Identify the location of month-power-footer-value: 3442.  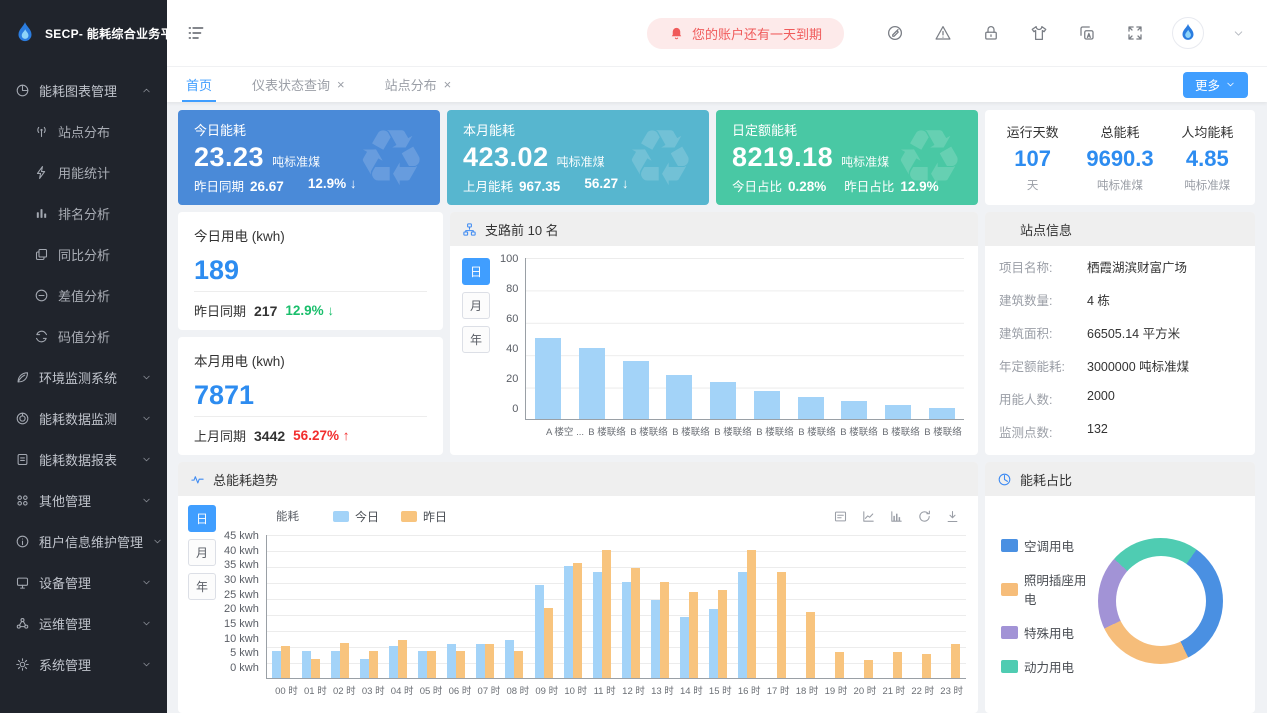
(270, 435).